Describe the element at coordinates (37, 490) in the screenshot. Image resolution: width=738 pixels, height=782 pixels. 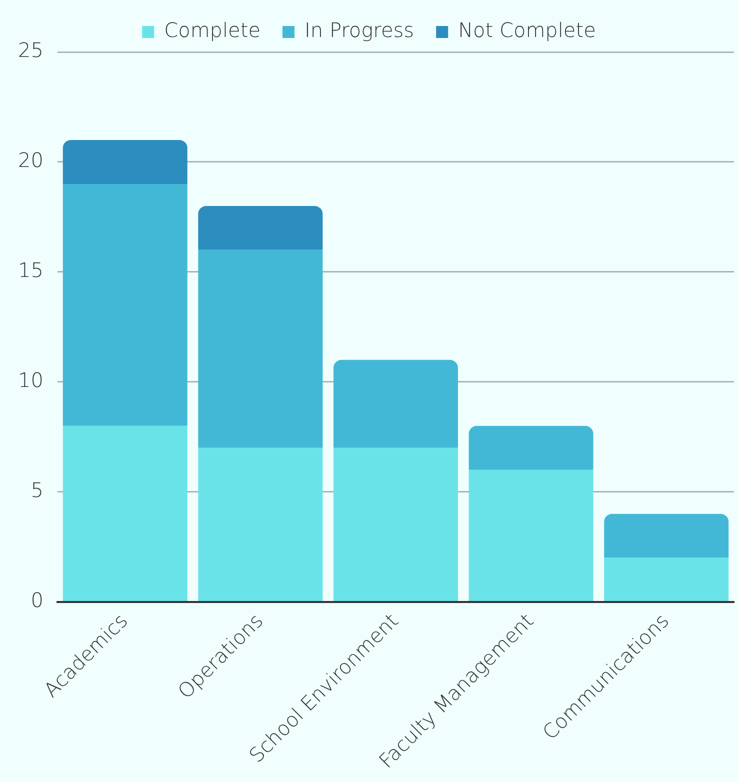
I see `y-tick-label: 5` at that location.